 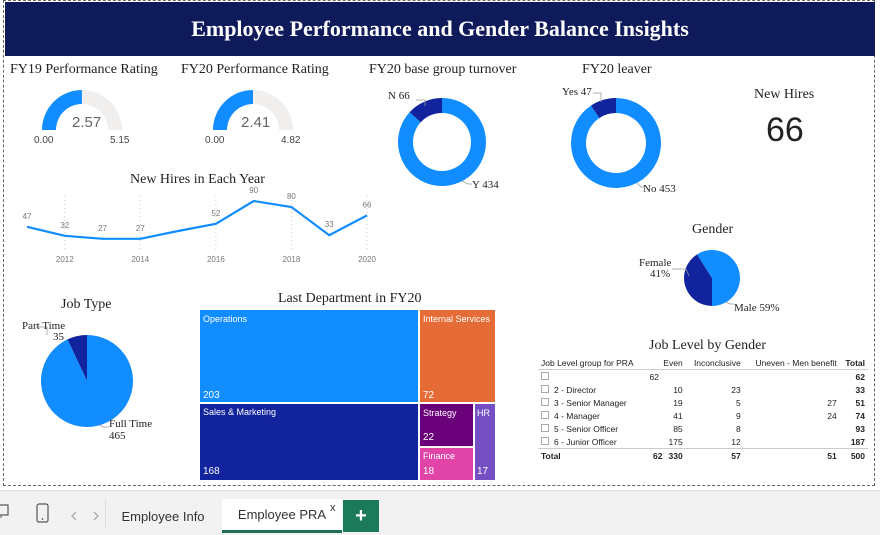 What do you see at coordinates (678, 415) in the screenshot?
I see `table-cell: 41` at bounding box center [678, 415].